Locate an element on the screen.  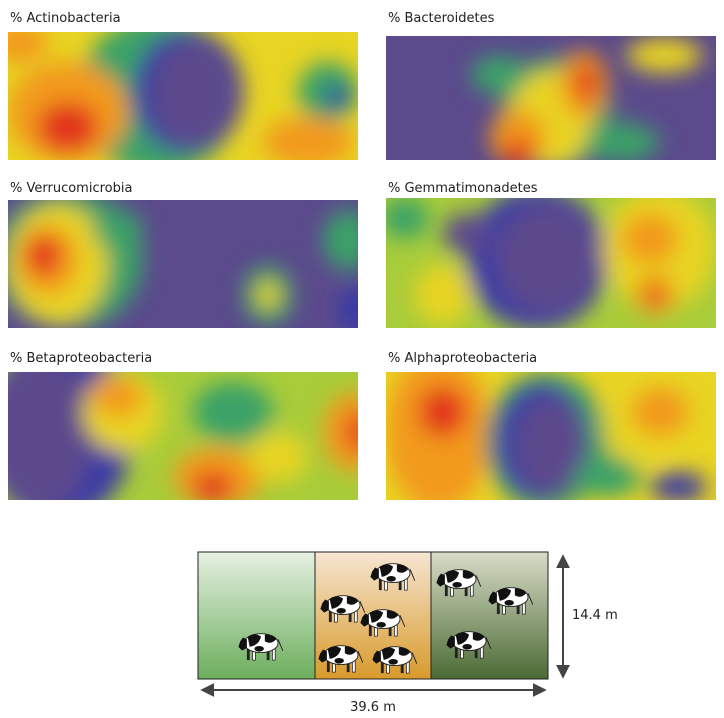
heatmap-panel: % Alphaproteobacteria is located at coordinates (551, 425).